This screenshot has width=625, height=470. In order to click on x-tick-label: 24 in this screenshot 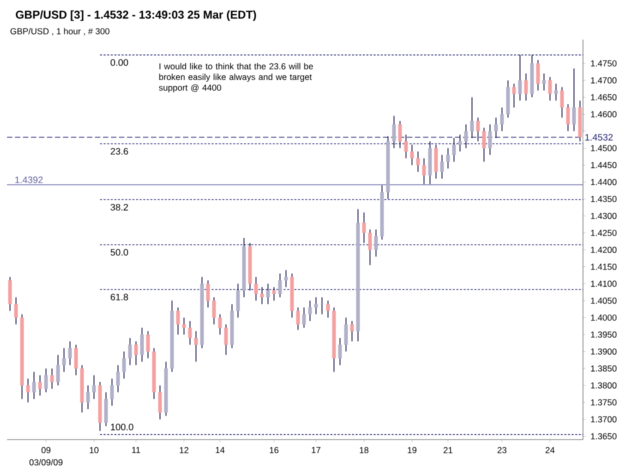, I will do `click(550, 450)`.